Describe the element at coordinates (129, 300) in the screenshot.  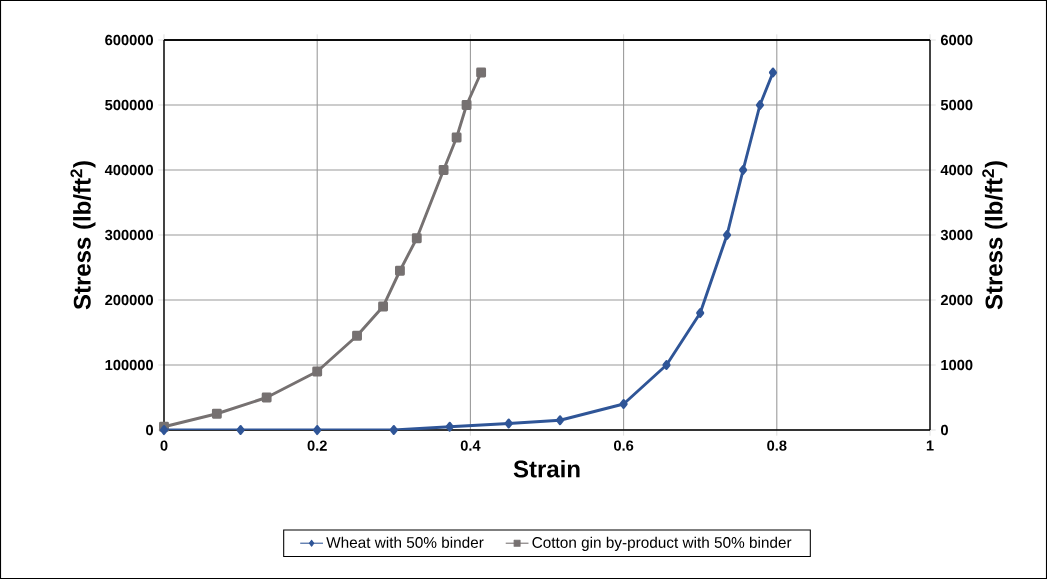
I see `y-tick-label: 200000` at that location.